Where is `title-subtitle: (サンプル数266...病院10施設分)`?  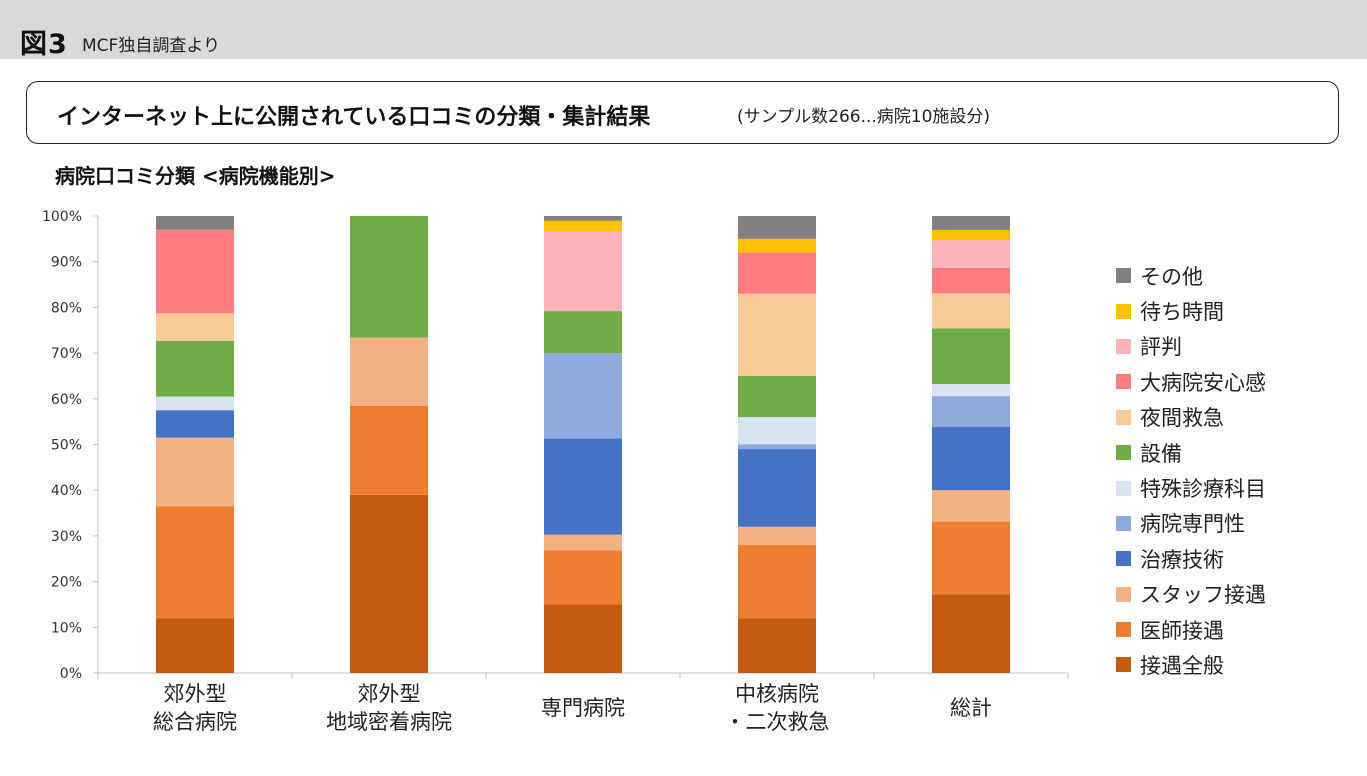
title-subtitle: (サンプル数266...病院10施設分) is located at coordinates (864, 117).